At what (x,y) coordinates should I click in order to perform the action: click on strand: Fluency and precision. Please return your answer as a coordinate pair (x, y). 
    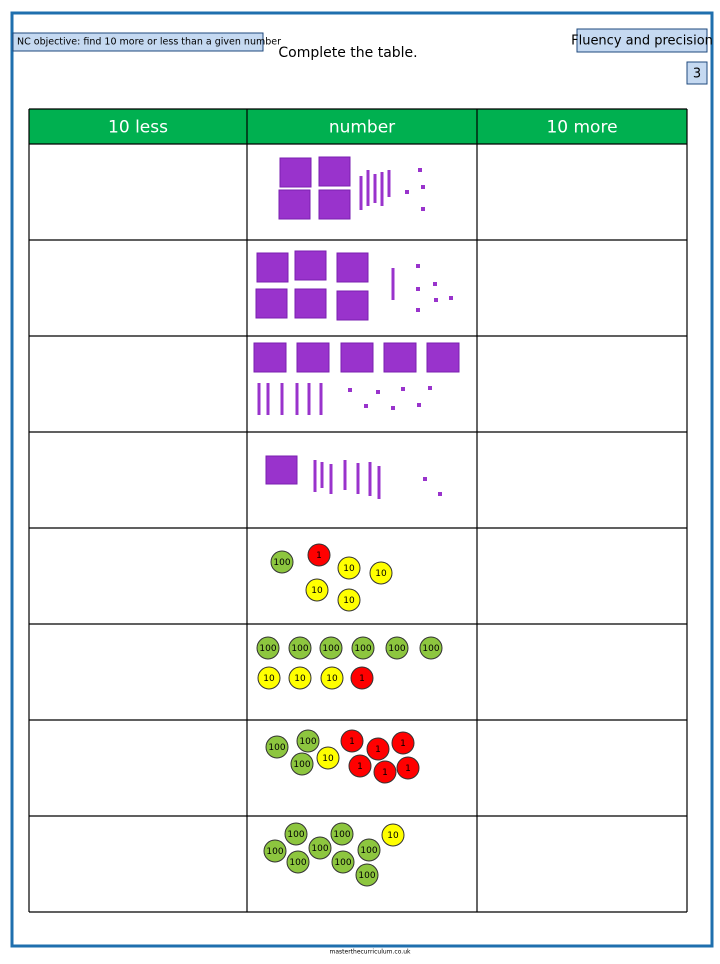
    Looking at the image, I should click on (642, 41).